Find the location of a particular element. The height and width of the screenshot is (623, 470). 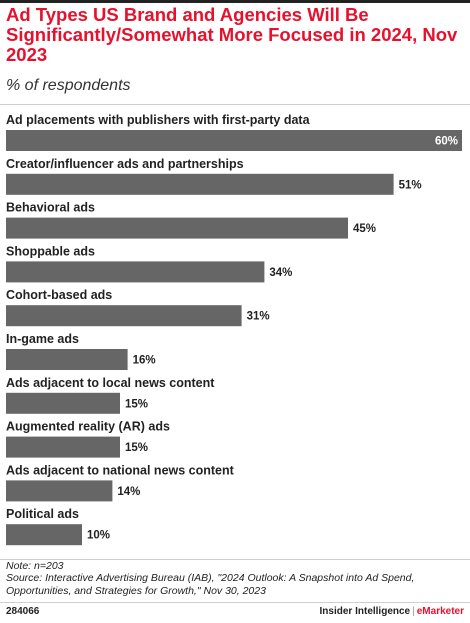

top-rule is located at coordinates (235, 1).